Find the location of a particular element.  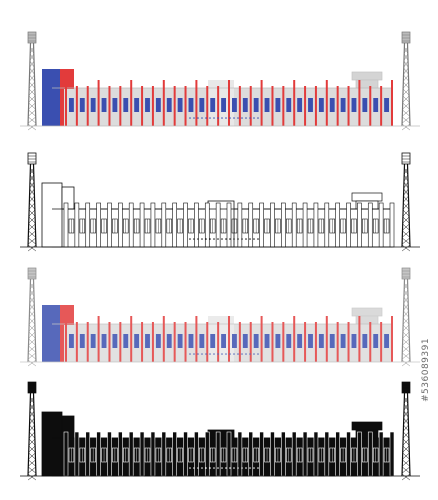

entrance-block-red is located at coordinates (67, 315).